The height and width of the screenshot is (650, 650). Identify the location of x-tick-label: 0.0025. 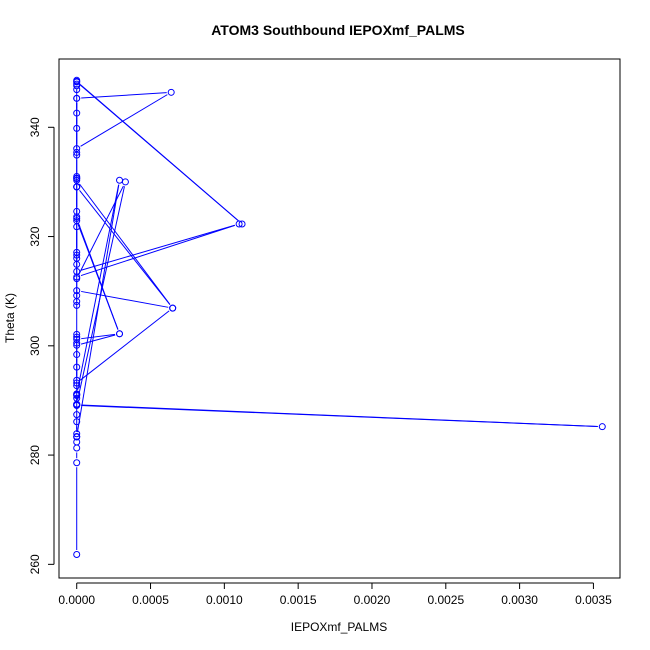
(445, 600).